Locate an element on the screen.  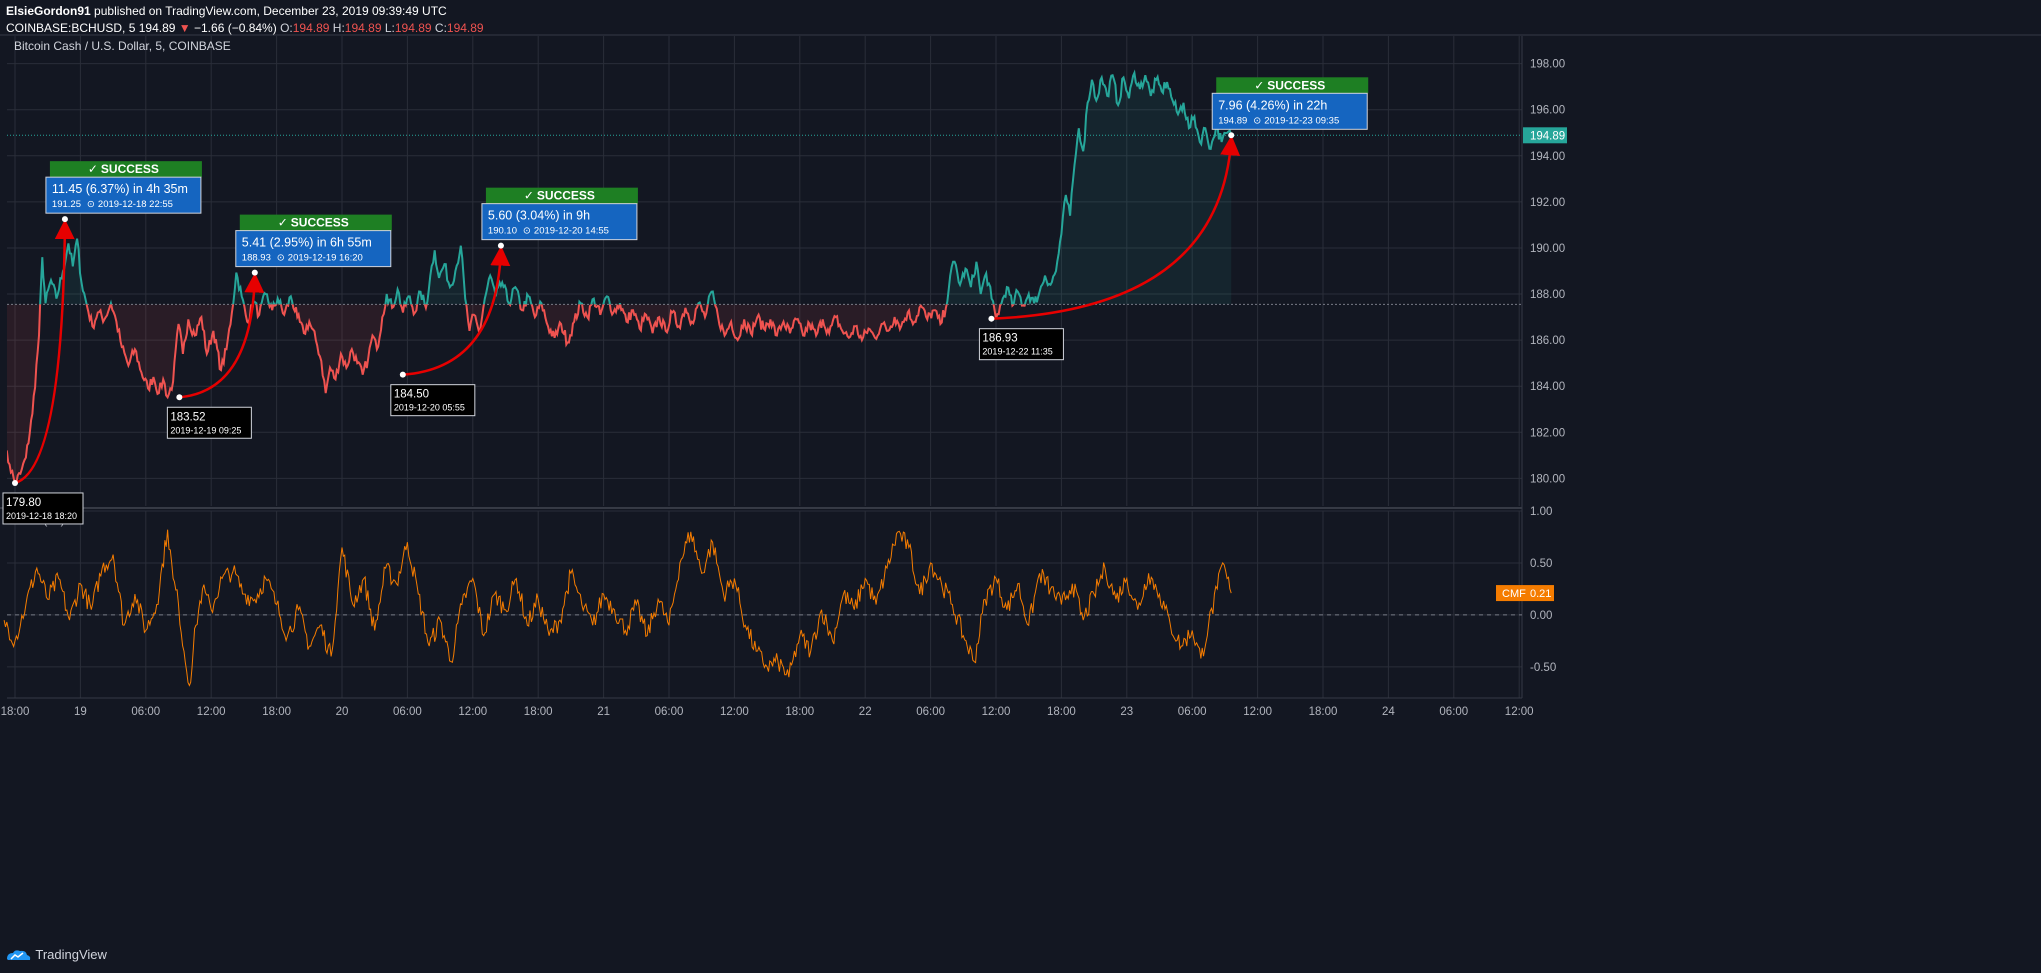
cmf-tick-label: 0.00 is located at coordinates (1541, 616).